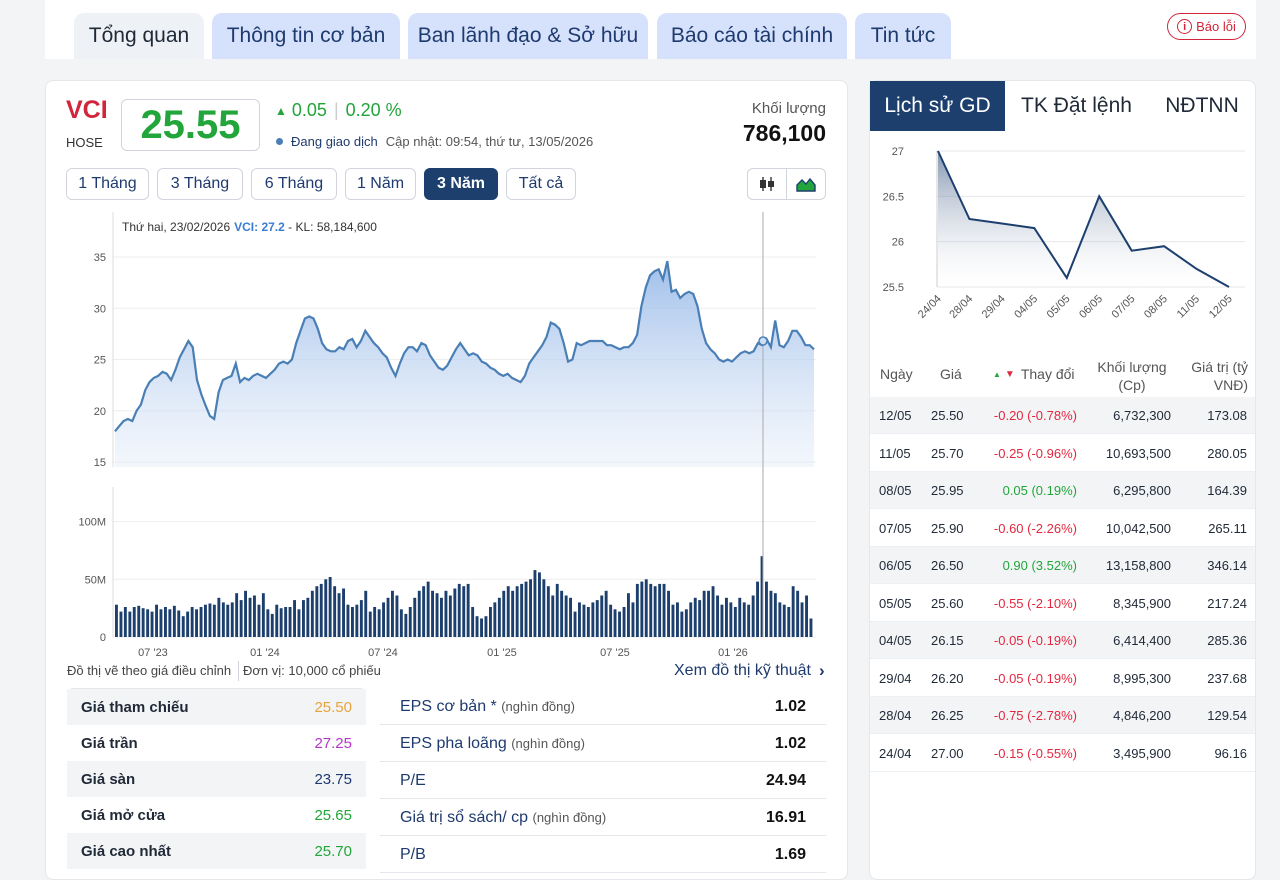 This screenshot has height=880, width=1280. Describe the element at coordinates (1059, 307) in the screenshot. I see `mini-x-tick-label: 05/05` at that location.